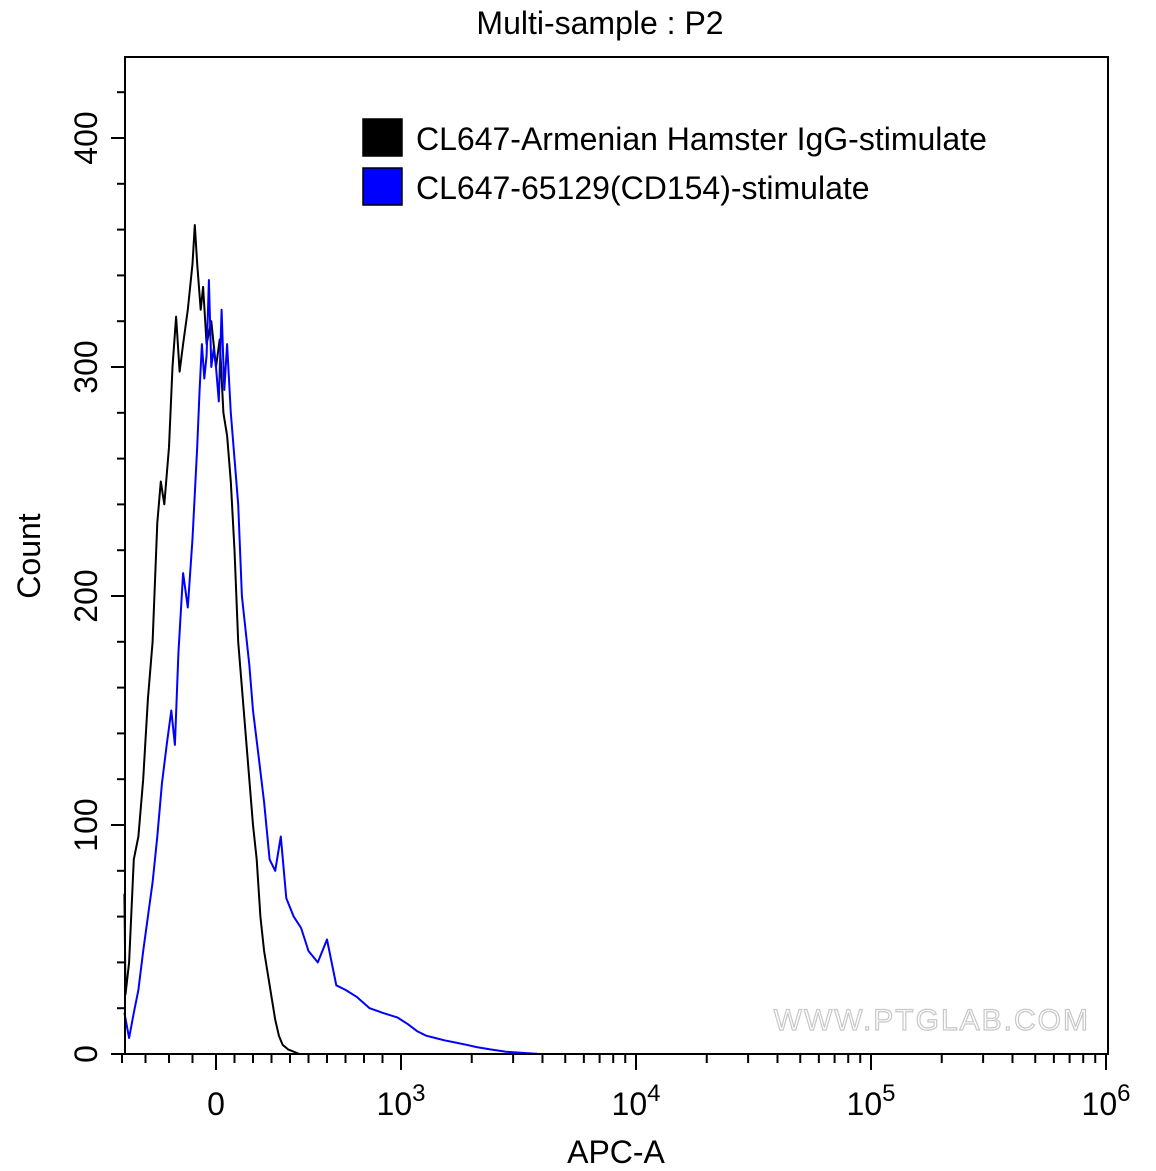 Image resolution: width=1156 pixels, height=1171 pixels. What do you see at coordinates (86, 824) in the screenshot?
I see `y-tick-label: 100` at bounding box center [86, 824].